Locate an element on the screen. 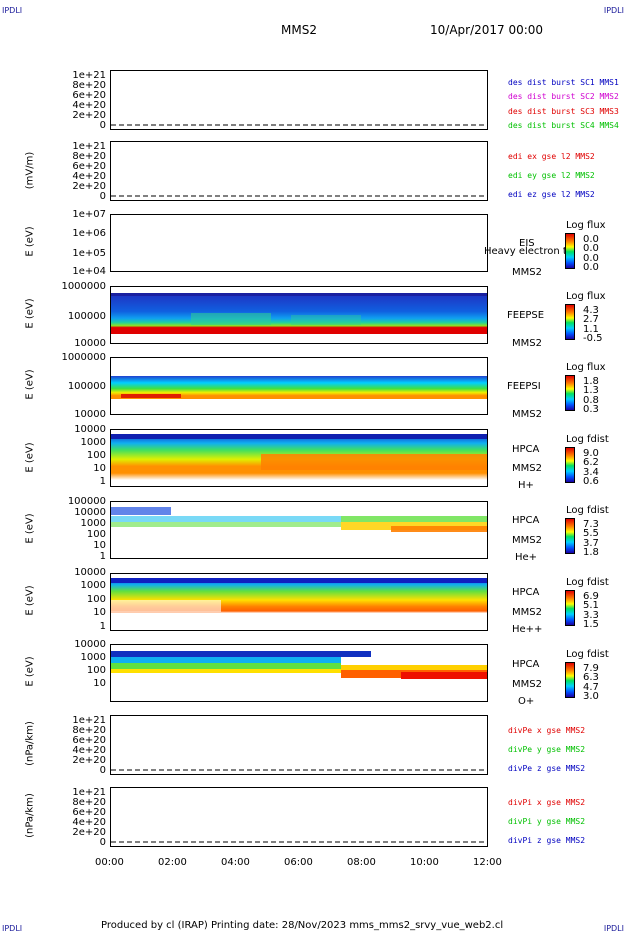 This screenshot has height=934, width=630. p1-ytick: 4e+20 is located at coordinates (89, 176).